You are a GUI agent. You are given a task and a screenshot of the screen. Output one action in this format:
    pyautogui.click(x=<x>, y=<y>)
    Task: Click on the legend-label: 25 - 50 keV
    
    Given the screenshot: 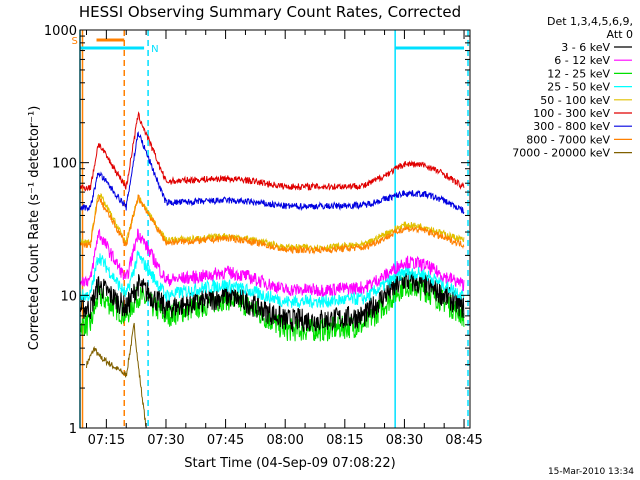 What is the action you would take?
    pyautogui.click(x=578, y=87)
    